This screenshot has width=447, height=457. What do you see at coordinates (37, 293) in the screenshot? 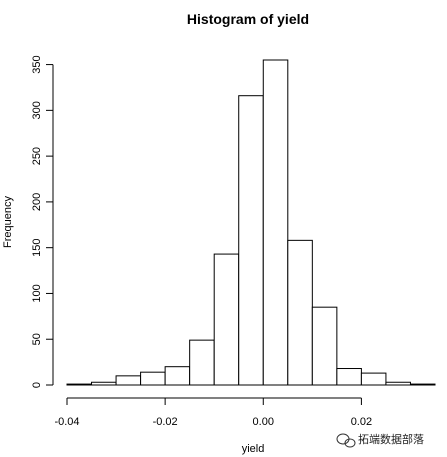
I see `y-tick-label: 100` at bounding box center [37, 293].